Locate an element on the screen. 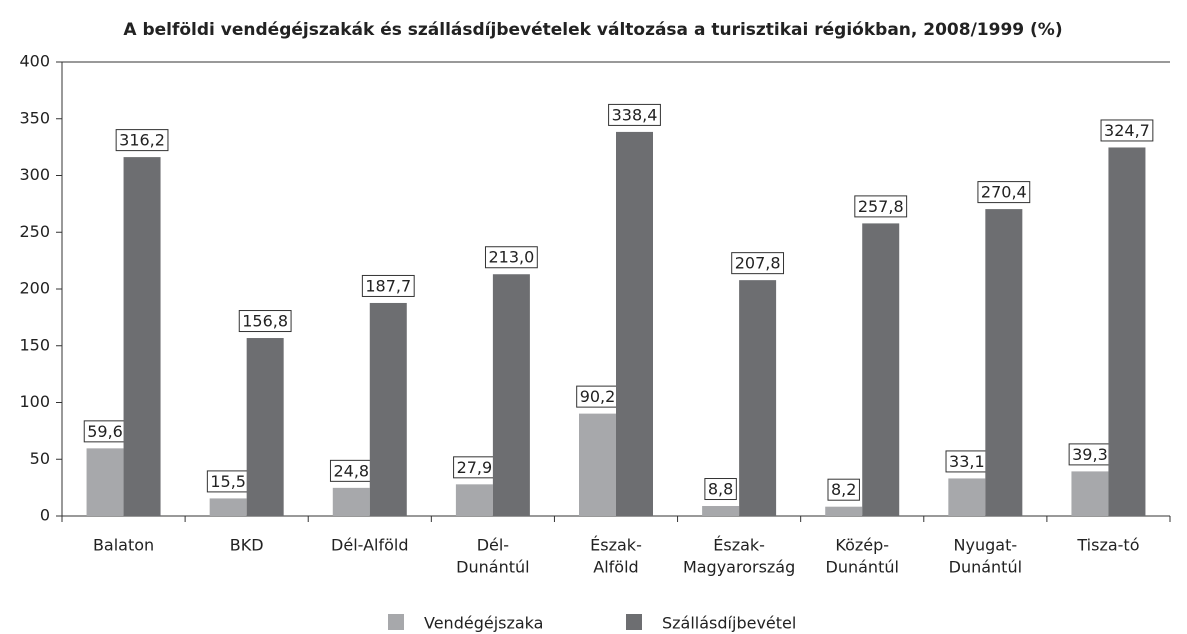  y-tick-label: 300 is located at coordinates (34, 174).